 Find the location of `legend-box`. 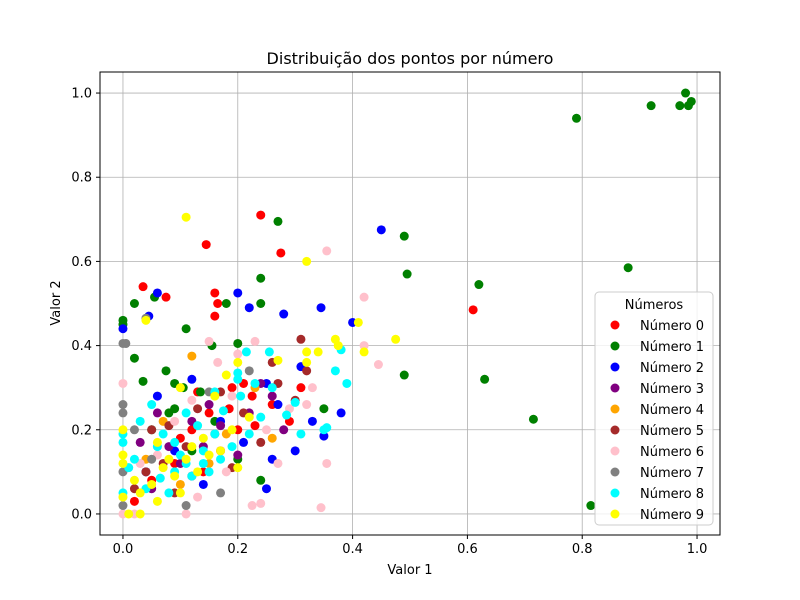

legend-box is located at coordinates (654, 408).